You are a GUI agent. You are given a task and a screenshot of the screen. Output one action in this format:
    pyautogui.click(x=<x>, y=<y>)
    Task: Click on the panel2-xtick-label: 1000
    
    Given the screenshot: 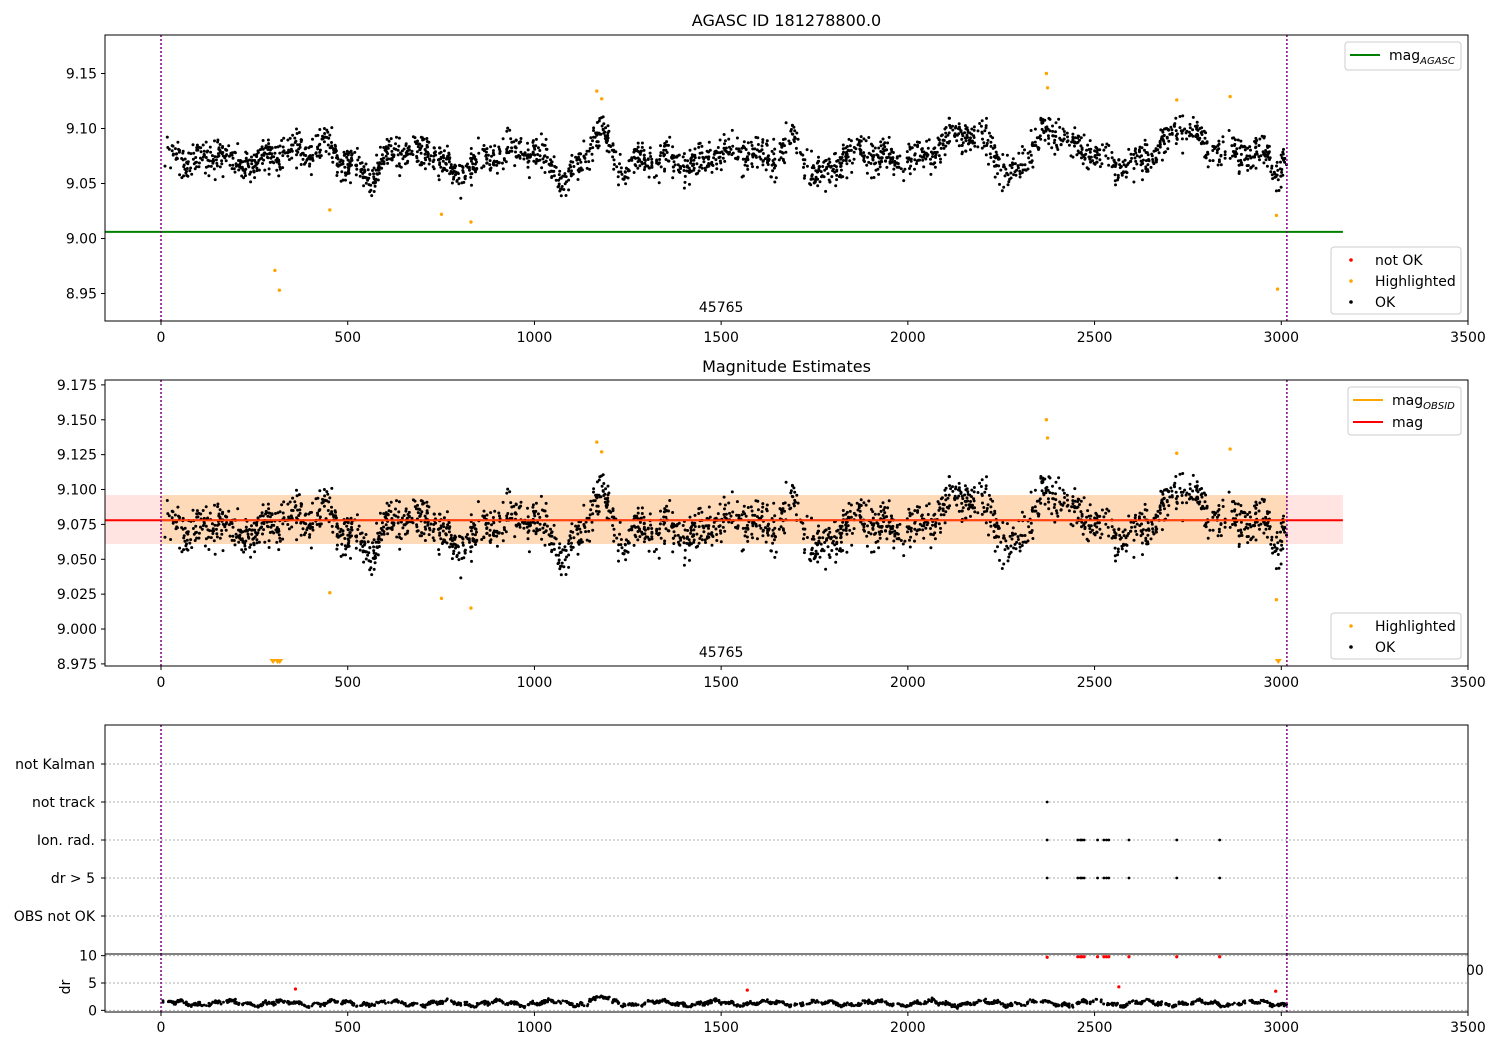 What is the action you would take?
    pyautogui.click(x=535, y=683)
    